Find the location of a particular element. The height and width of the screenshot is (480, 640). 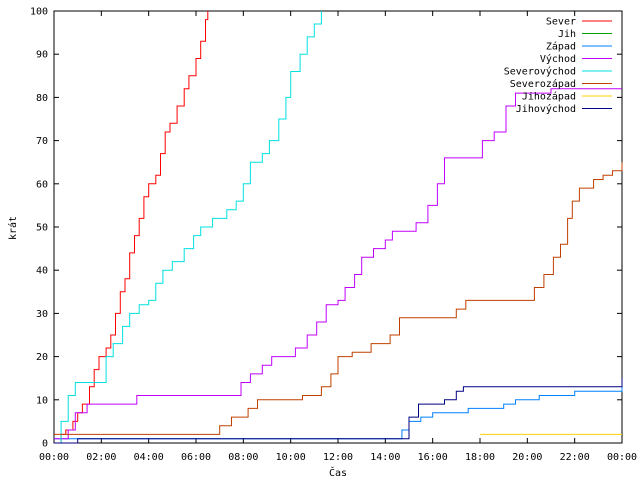

x-tick-label: 14:00 is located at coordinates (385, 457).